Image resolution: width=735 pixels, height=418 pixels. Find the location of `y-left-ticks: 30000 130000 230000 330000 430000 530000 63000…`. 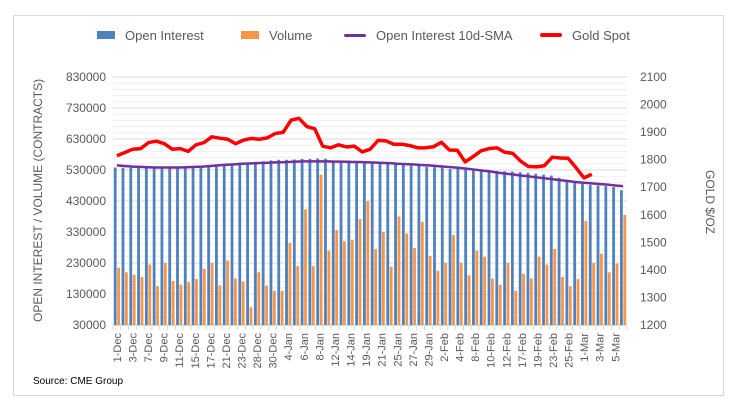

y-left-ticks: 30000 130000 230000 330000 430000 530000 63000… is located at coordinates (86, 201).